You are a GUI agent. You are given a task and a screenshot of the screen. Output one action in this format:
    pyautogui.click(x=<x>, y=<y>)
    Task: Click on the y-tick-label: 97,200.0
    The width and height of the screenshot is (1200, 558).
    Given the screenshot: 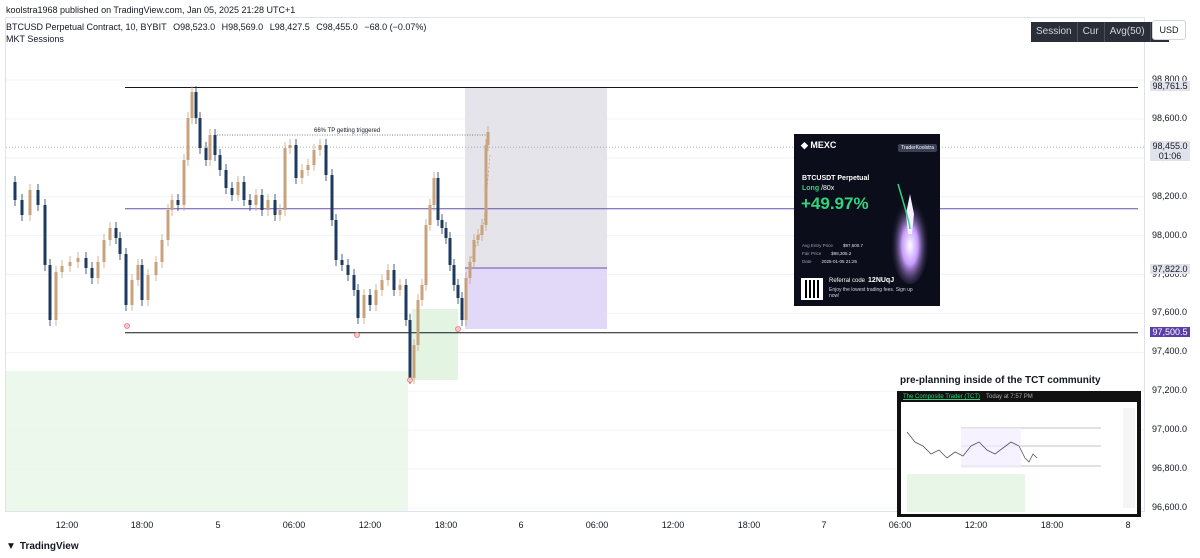 What is the action you would take?
    pyautogui.click(x=1170, y=390)
    